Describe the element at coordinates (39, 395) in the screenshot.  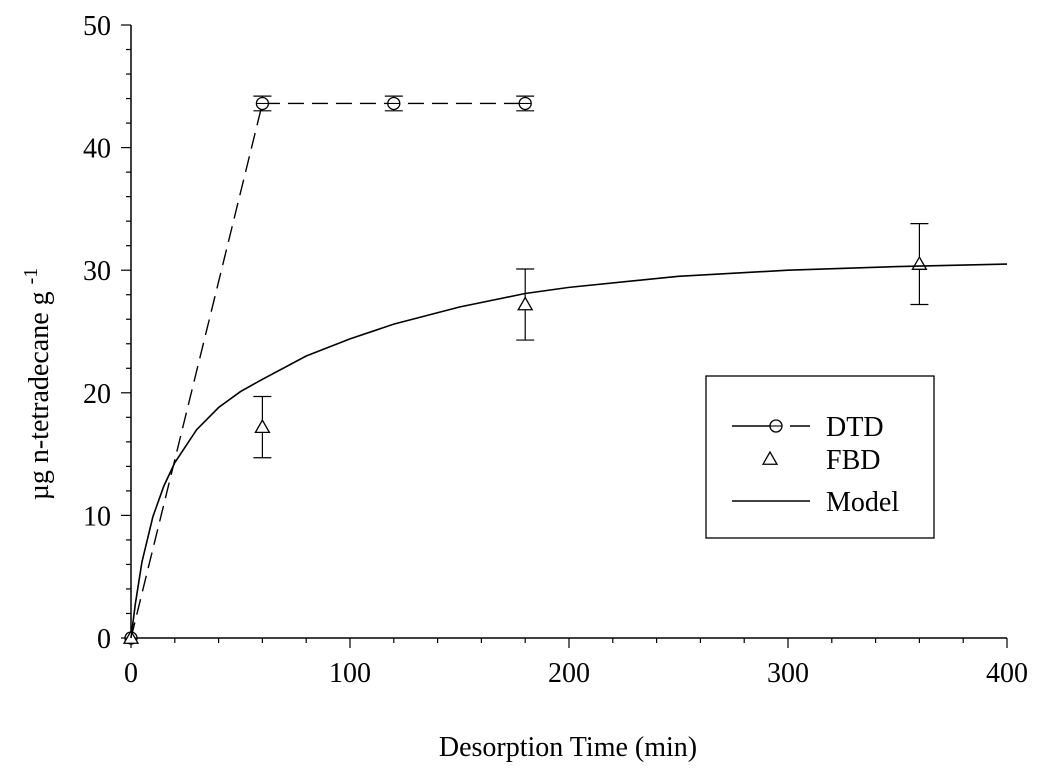
I see `y-axis-title-main: µg n-tetradecane g` at that location.